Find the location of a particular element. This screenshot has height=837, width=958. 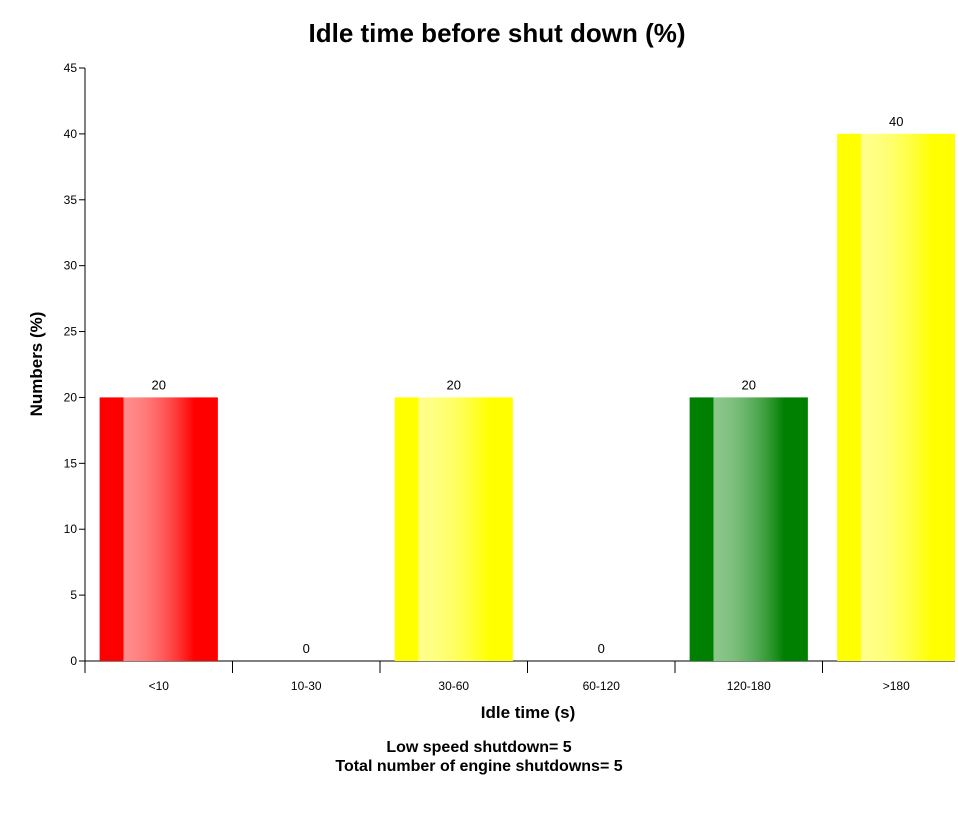

y-tick-label: 30 is located at coordinates (71, 266).